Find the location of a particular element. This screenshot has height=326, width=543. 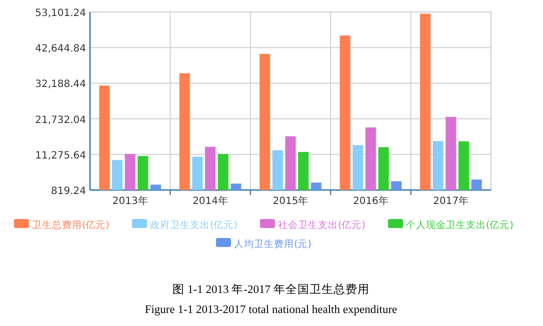

legend-label: 卫生总费用(亿元) is located at coordinates (71, 225).